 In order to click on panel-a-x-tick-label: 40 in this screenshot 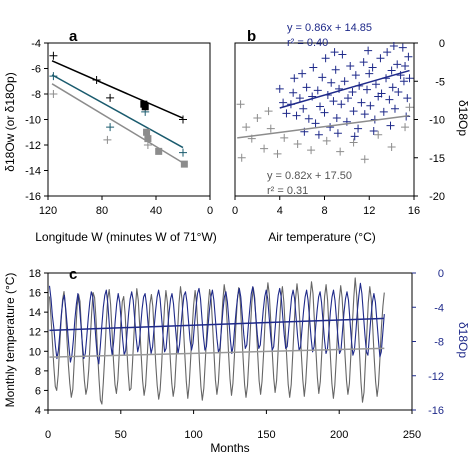, I will do `click(156, 211)`.